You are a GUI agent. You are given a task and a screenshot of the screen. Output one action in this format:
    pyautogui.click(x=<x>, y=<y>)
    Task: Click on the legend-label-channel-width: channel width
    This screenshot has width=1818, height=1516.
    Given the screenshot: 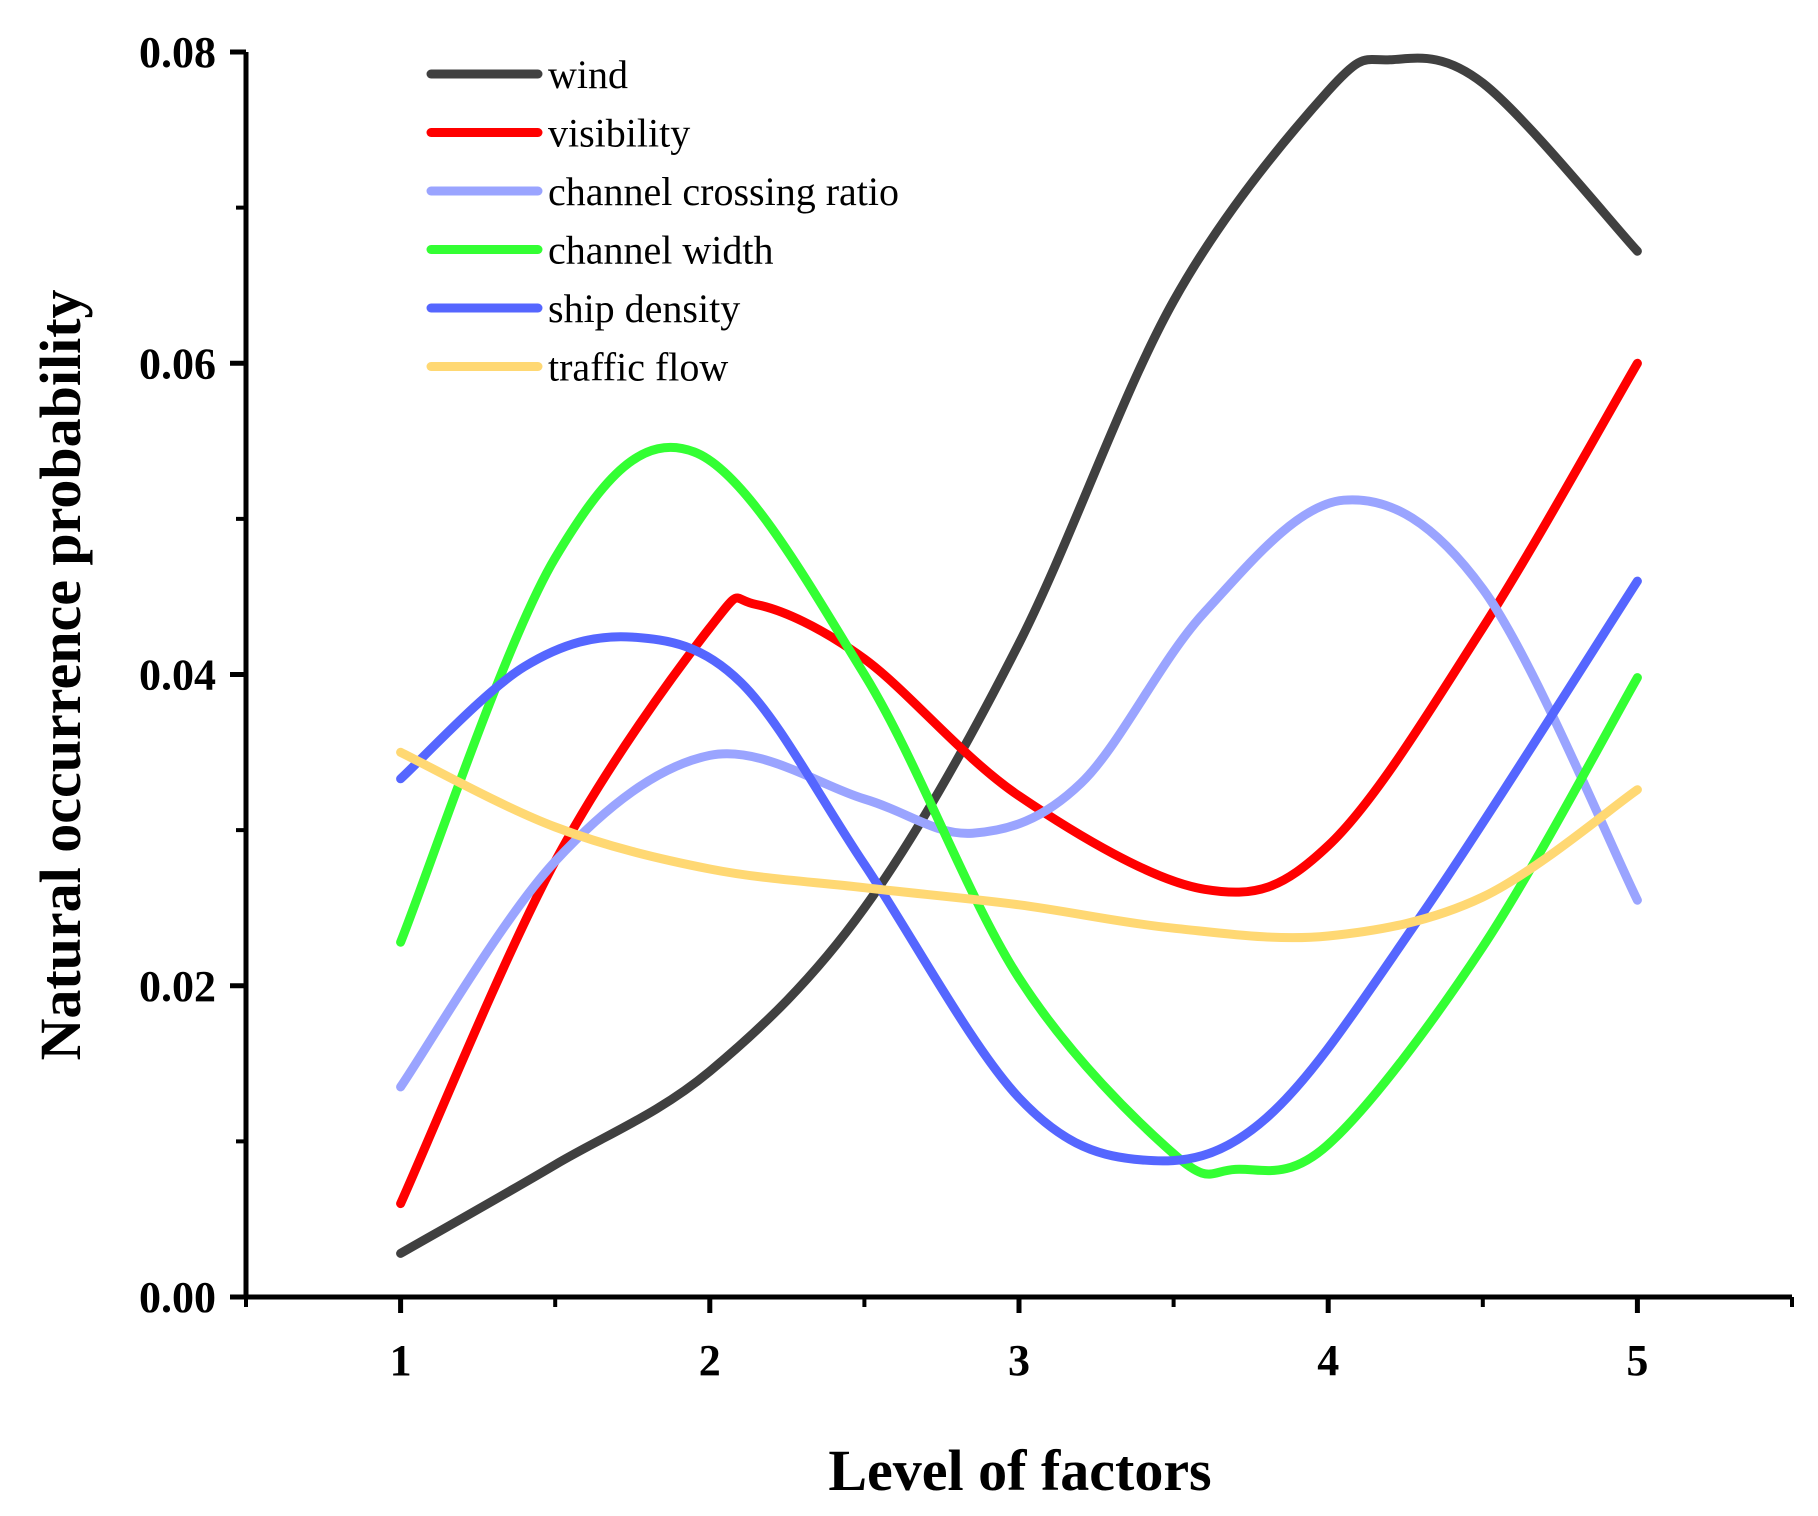 What is the action you would take?
    pyautogui.click(x=661, y=250)
    